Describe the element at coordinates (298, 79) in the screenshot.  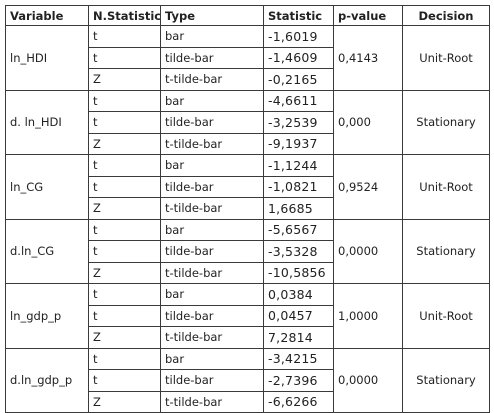
I see `statistic-cell: -0,2165` at that location.